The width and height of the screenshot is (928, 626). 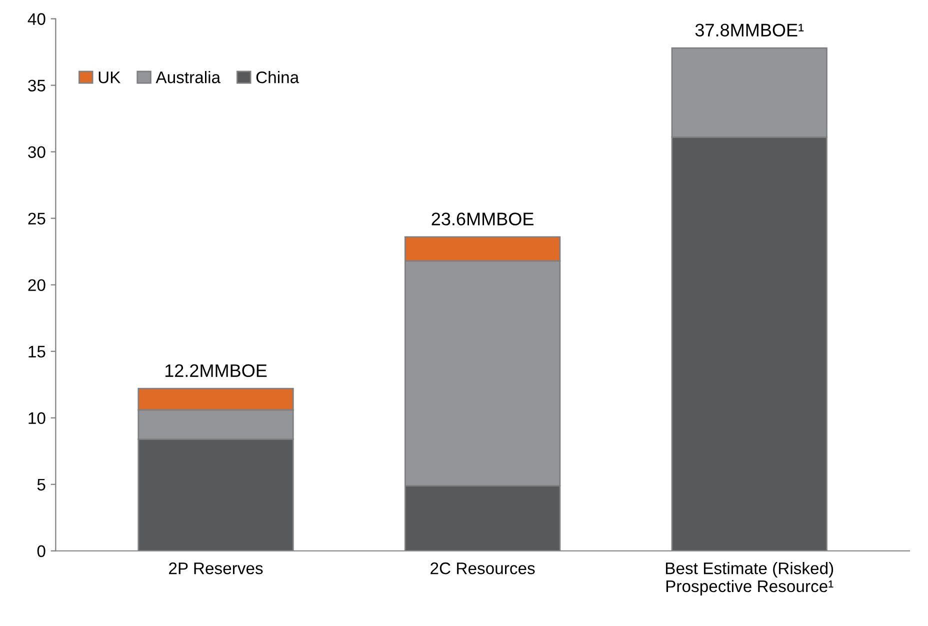 What do you see at coordinates (37, 352) in the screenshot?
I see `y-tick-label: 15` at bounding box center [37, 352].